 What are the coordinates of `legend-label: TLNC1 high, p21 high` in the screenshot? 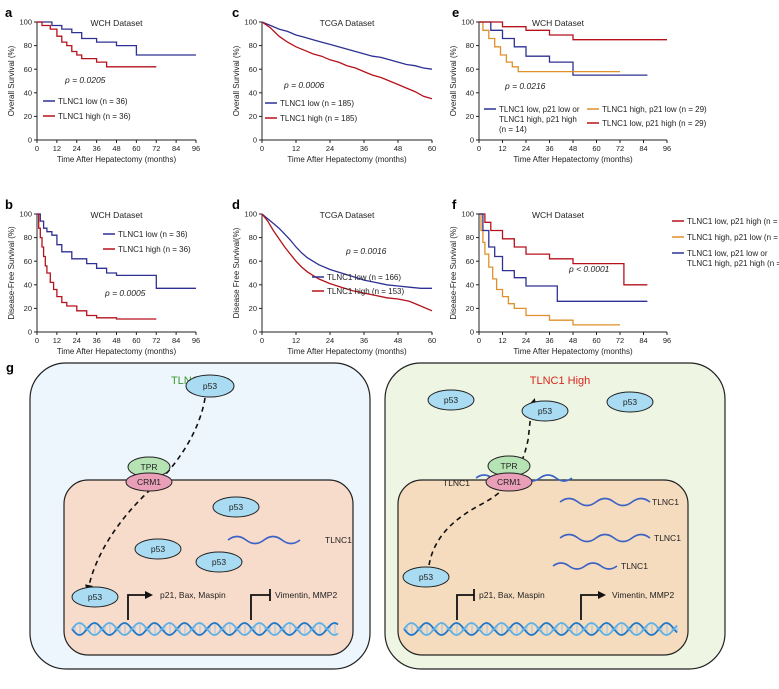 It's located at (538, 119).